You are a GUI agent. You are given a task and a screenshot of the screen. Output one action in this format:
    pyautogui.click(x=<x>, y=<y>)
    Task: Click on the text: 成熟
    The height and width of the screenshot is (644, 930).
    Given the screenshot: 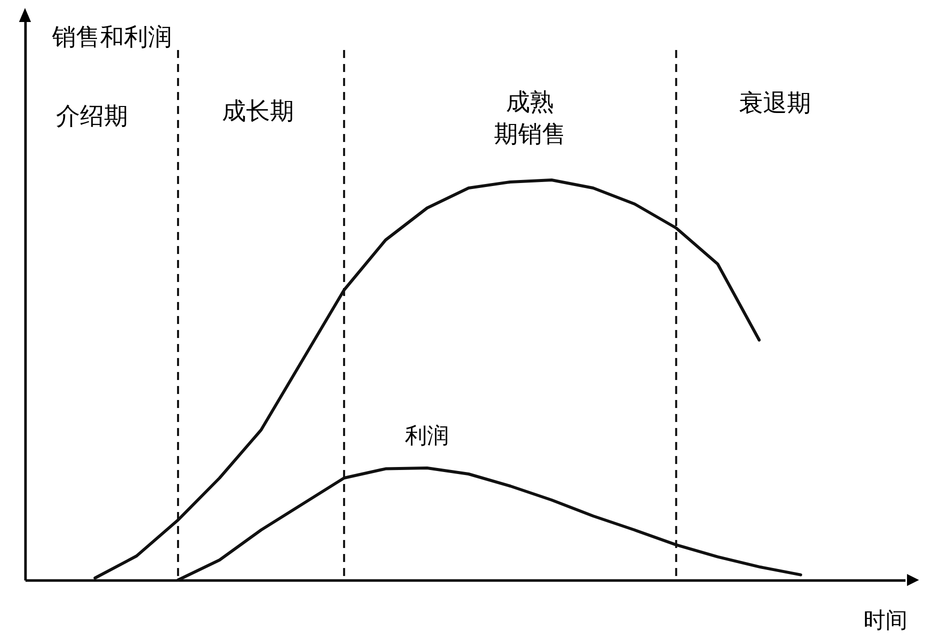 What is the action you would take?
    pyautogui.click(x=530, y=102)
    